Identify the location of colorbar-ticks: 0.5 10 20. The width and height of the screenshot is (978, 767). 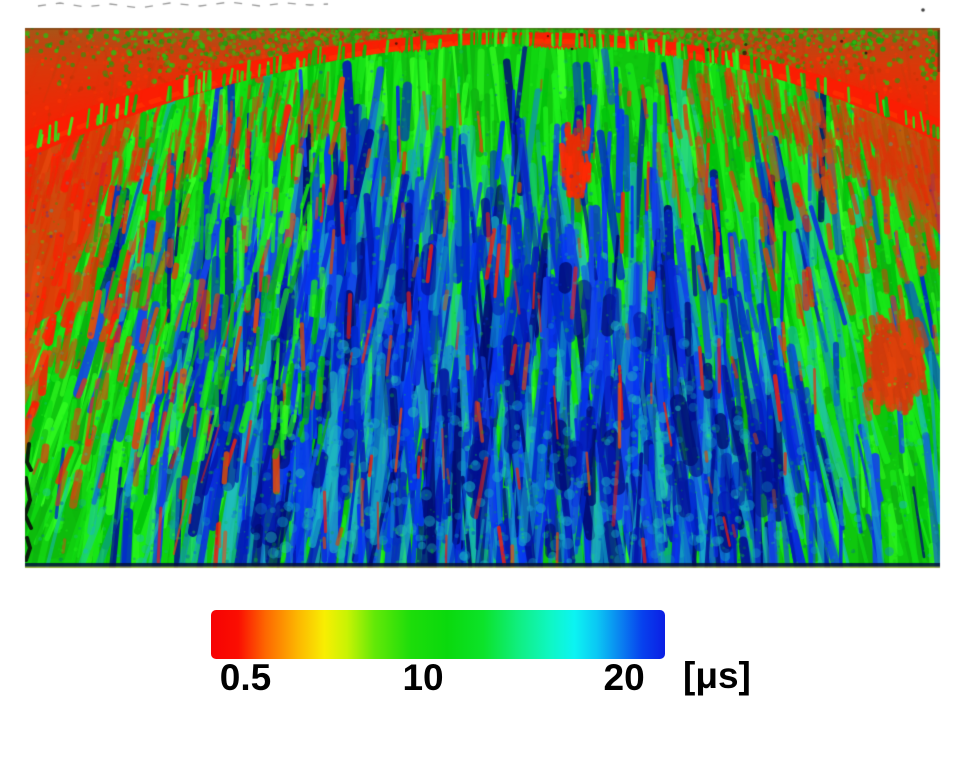
(438, 683).